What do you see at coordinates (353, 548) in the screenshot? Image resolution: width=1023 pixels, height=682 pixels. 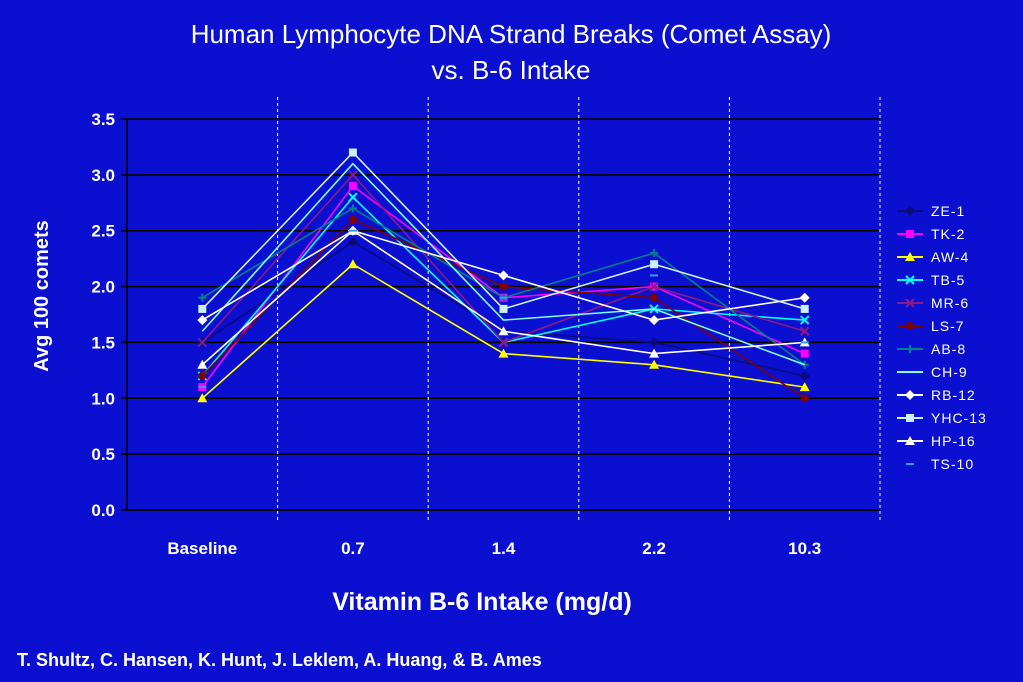 I see `x-tick-label: 0.7` at bounding box center [353, 548].